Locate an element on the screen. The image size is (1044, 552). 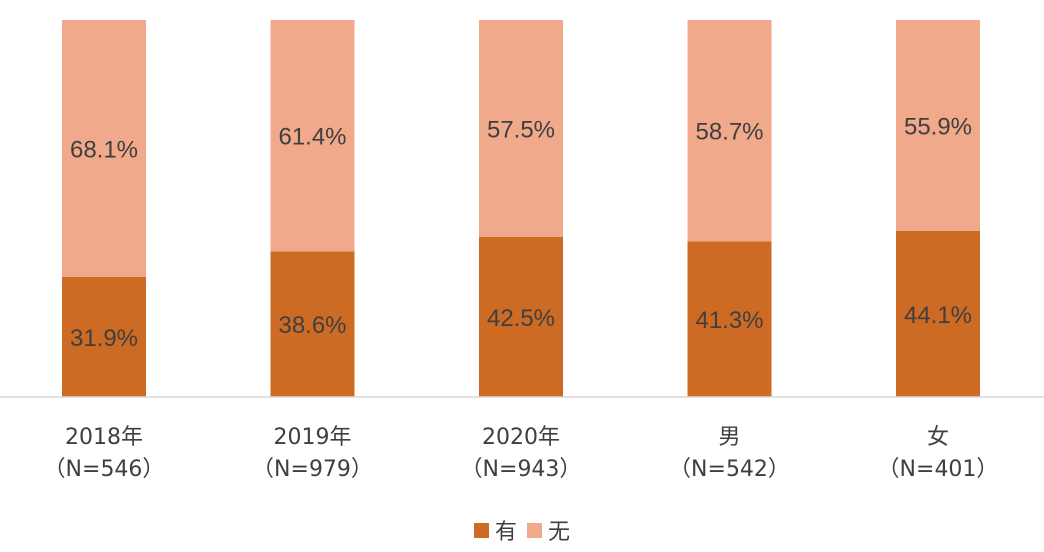
category-sublabel-4: （N=401） is located at coordinates (938, 469).